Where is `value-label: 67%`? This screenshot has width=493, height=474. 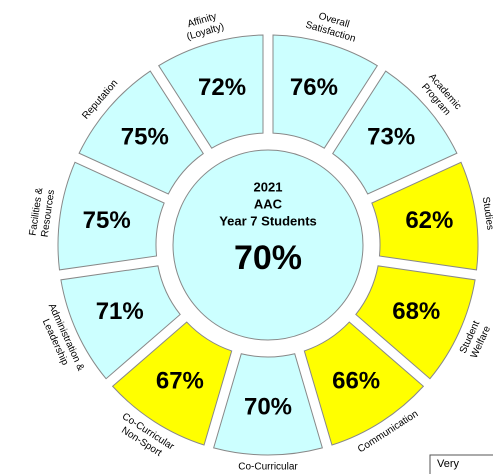
value-label: 67% is located at coordinates (180, 380).